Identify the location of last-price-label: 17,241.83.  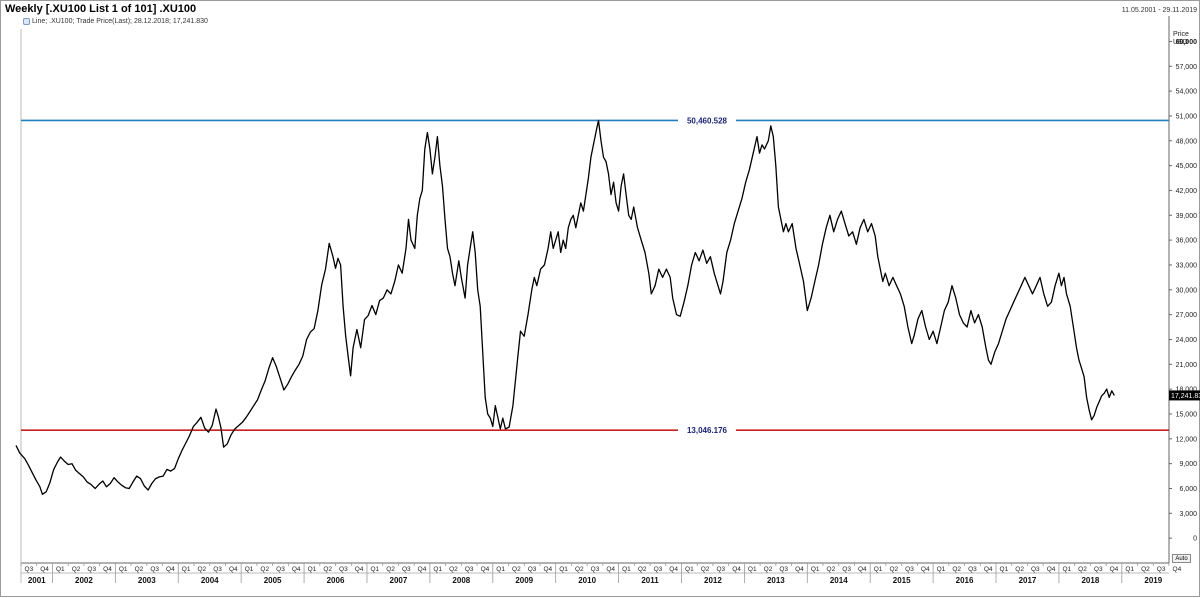
(1185, 396).